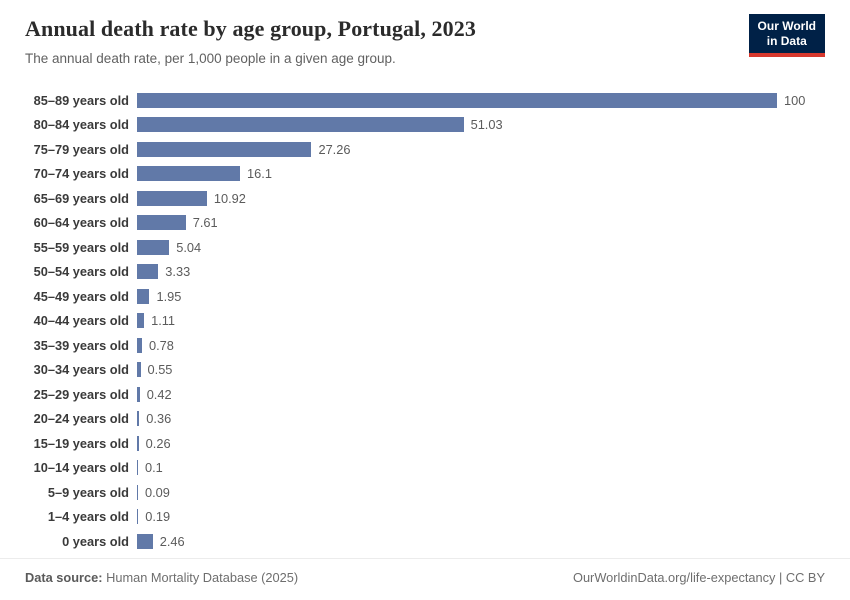  Describe the element at coordinates (81, 149) in the screenshot. I see `category-label: 75–79 years old` at that location.